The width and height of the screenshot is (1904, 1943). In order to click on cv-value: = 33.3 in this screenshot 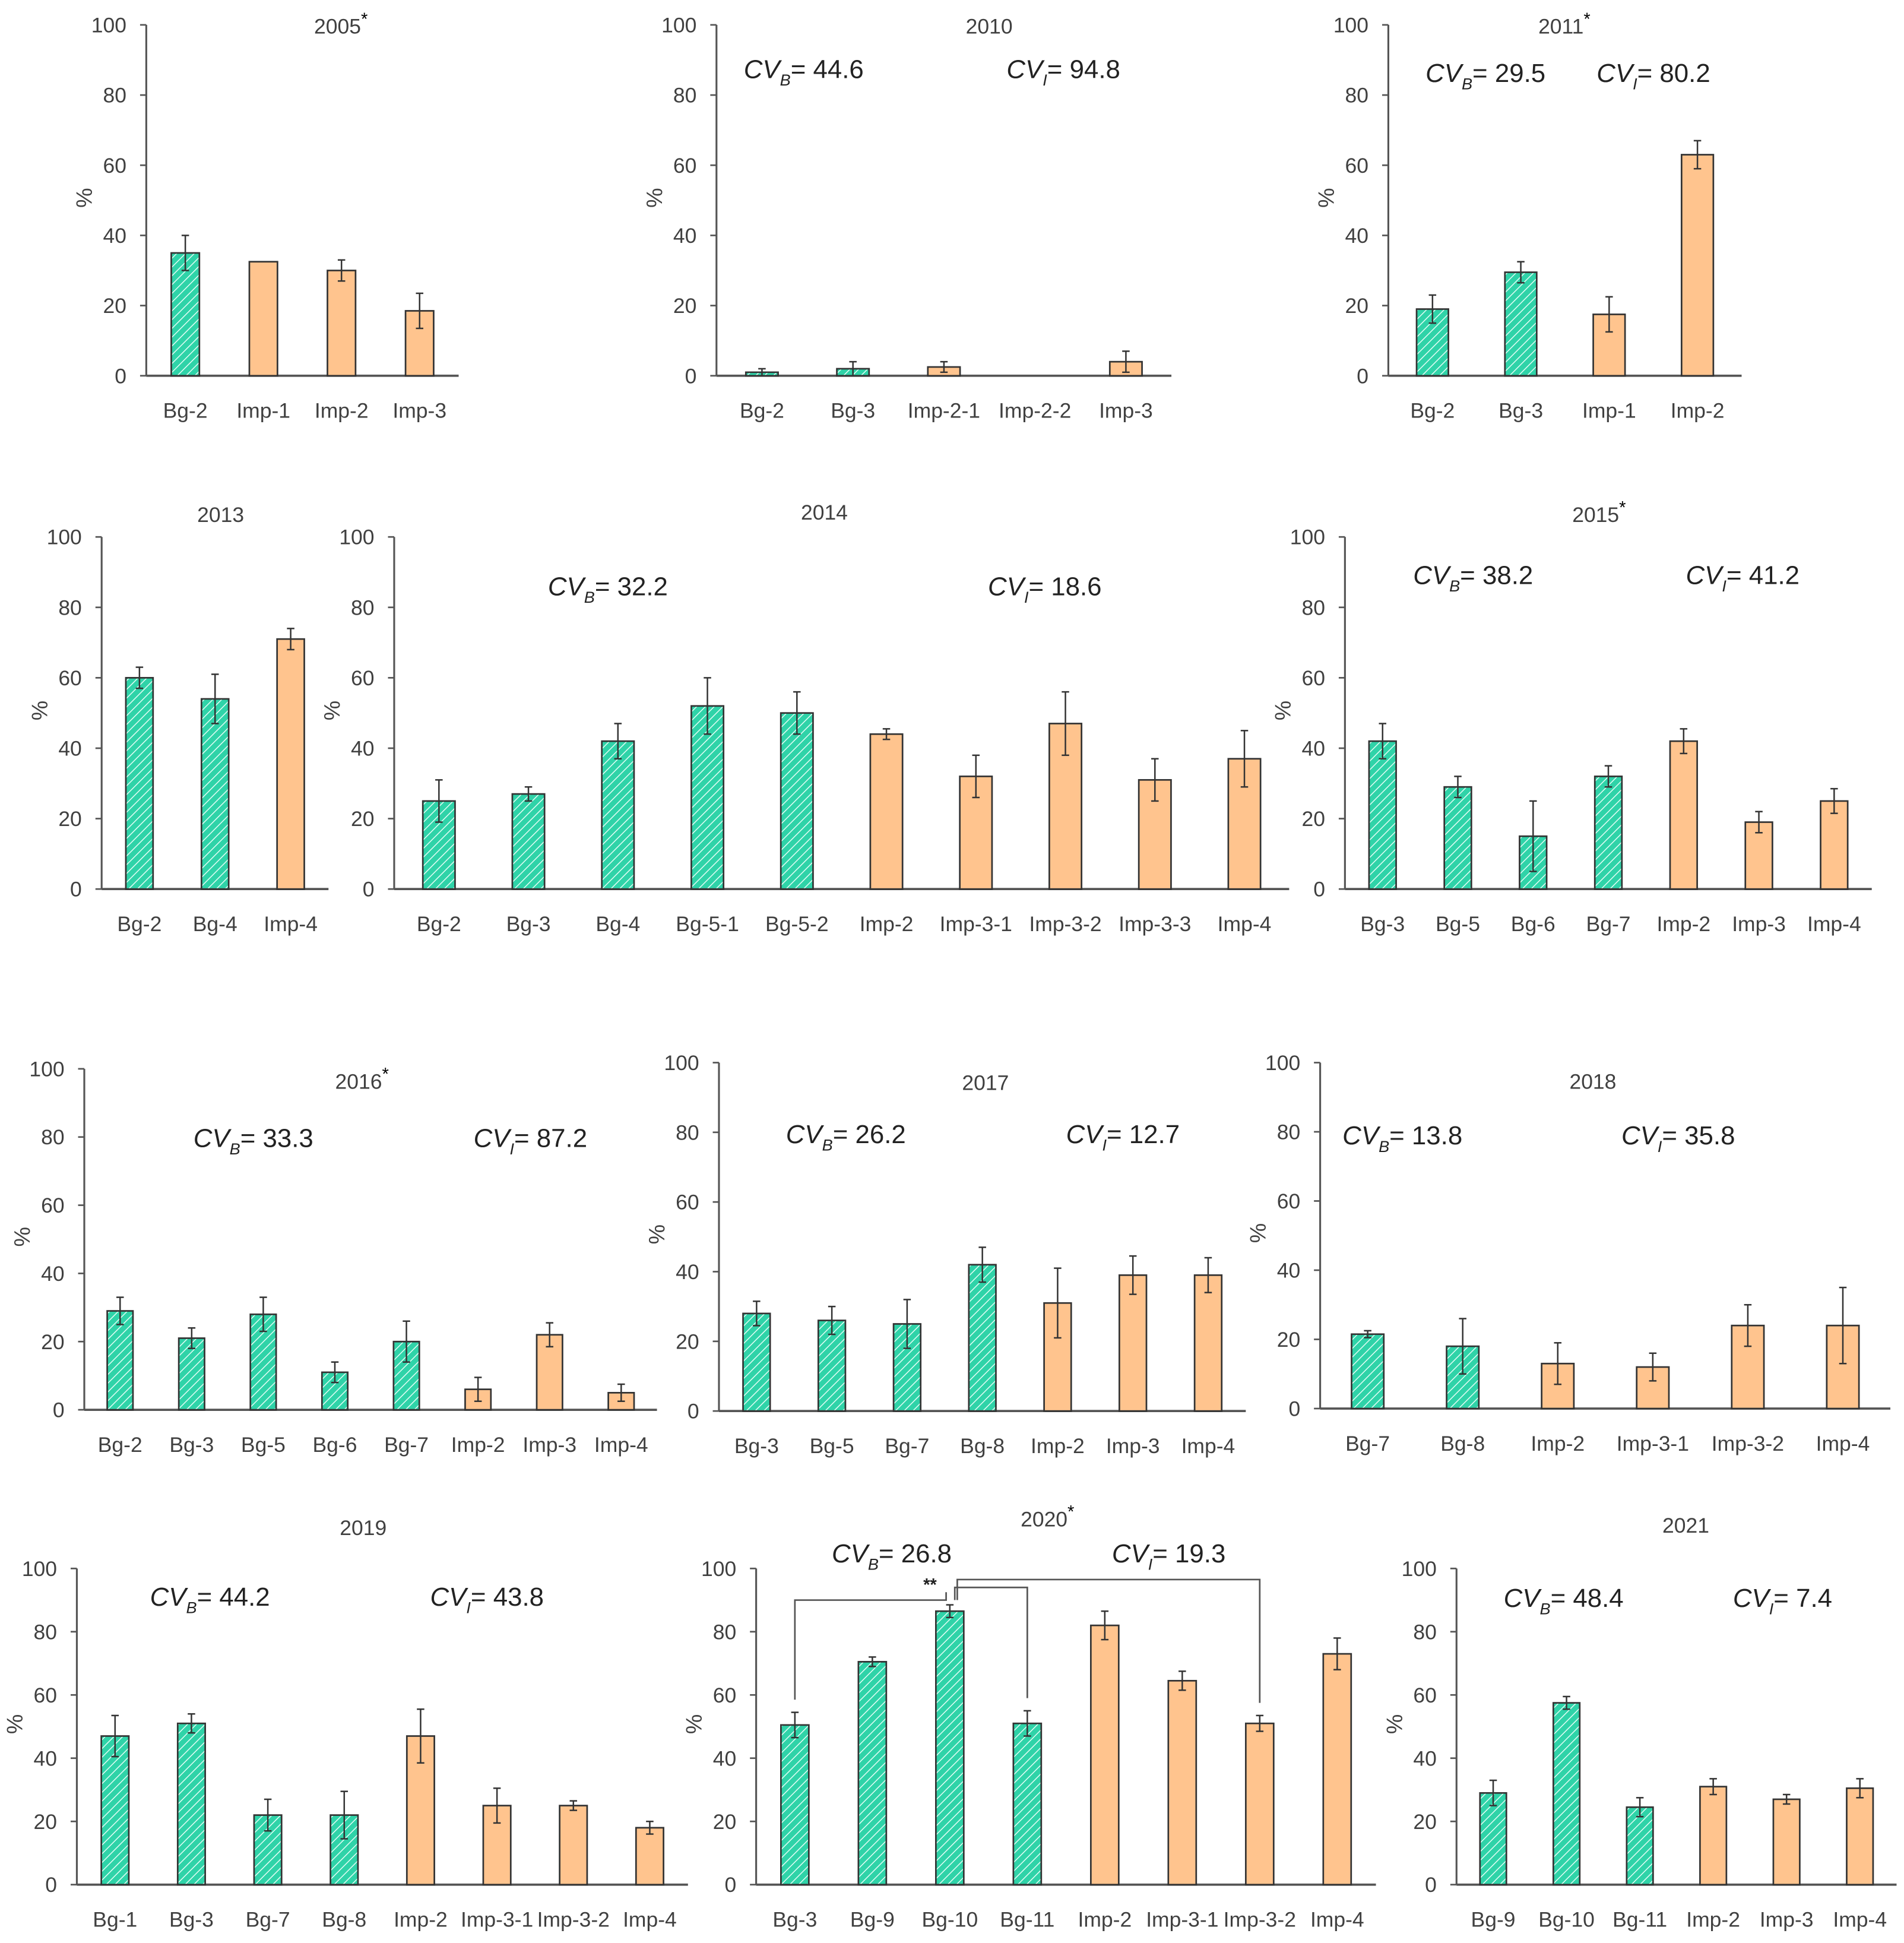, I will do `click(276, 1138)`.